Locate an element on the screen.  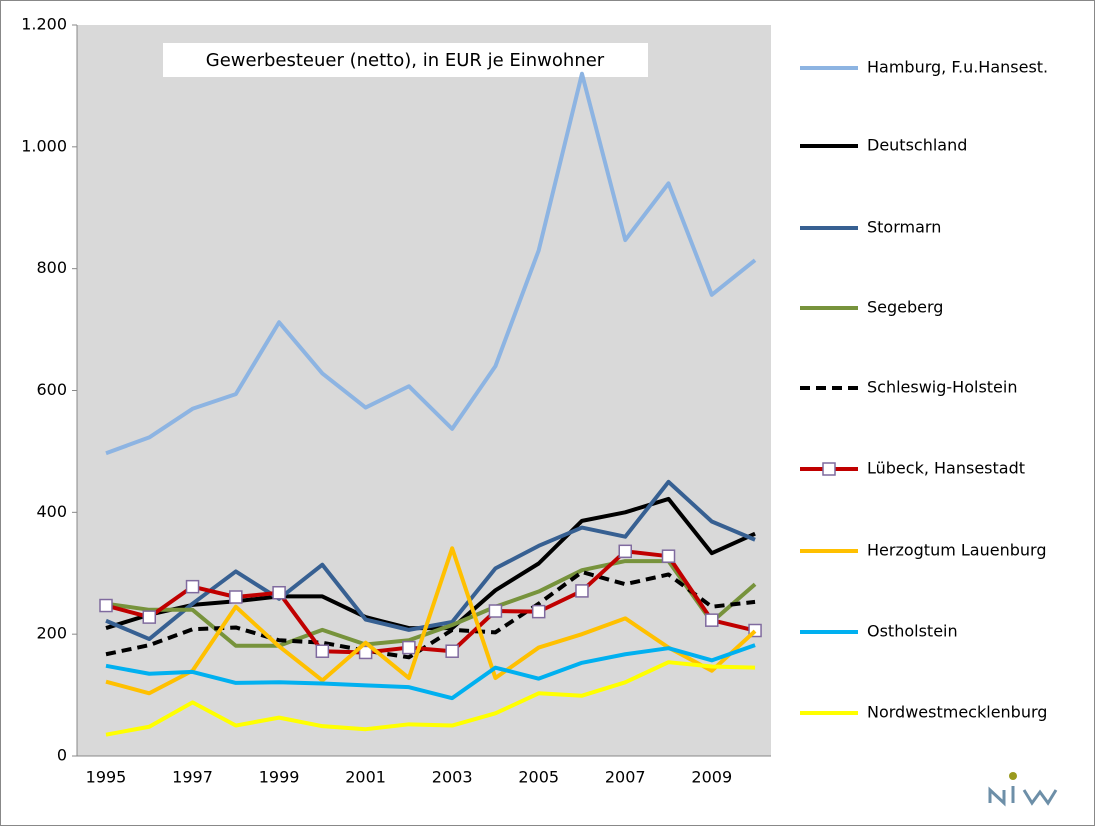
x-tick-label: 2009 is located at coordinates (711, 777).